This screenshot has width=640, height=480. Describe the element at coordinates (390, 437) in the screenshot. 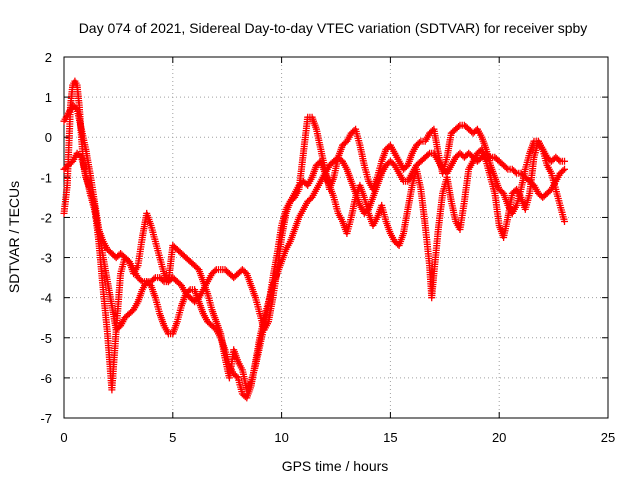

I see `x-tick-label: 15` at that location.